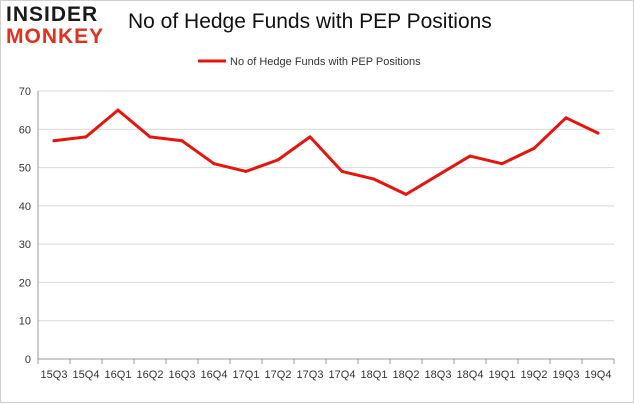 The image size is (634, 404). I want to click on x-tick-label: 18Q1, so click(374, 375).